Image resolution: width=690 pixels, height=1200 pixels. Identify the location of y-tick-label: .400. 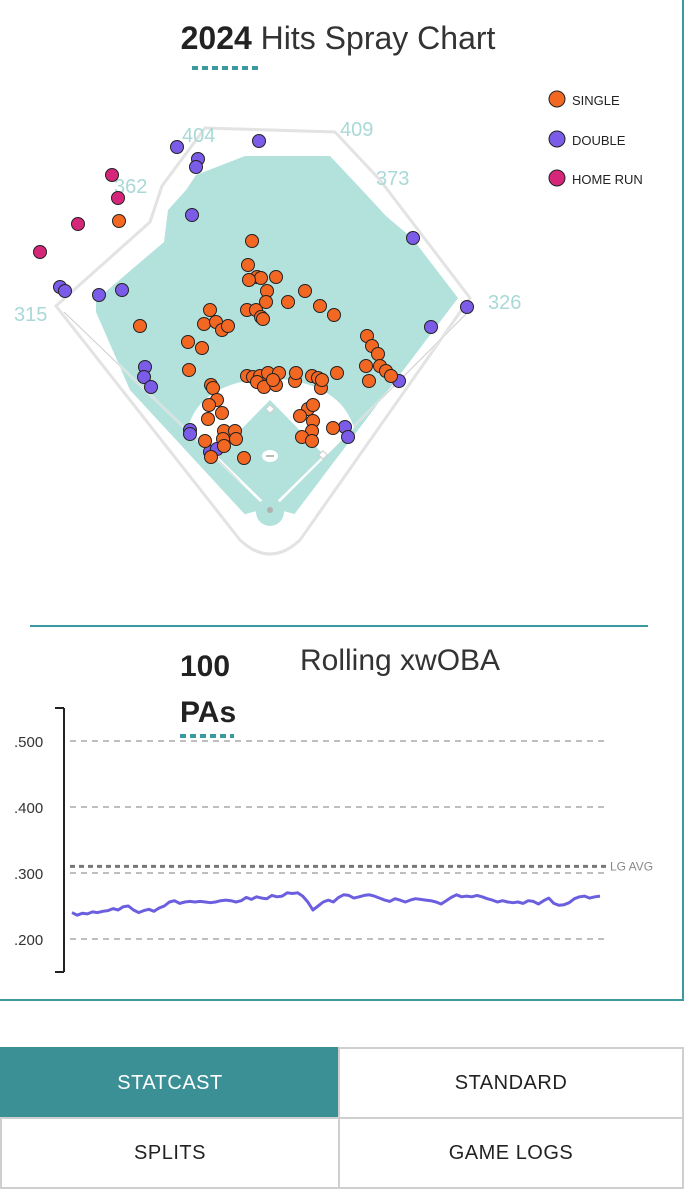
(28, 808).